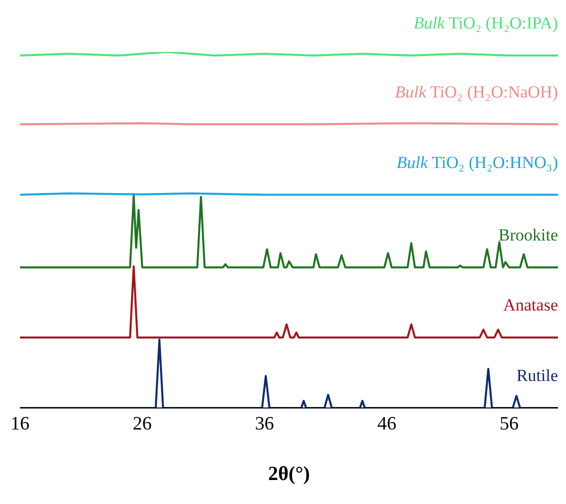 Image resolution: width=566 pixels, height=504 pixels. Describe the element at coordinates (537, 375) in the screenshot. I see `series-label: Rutile` at that location.